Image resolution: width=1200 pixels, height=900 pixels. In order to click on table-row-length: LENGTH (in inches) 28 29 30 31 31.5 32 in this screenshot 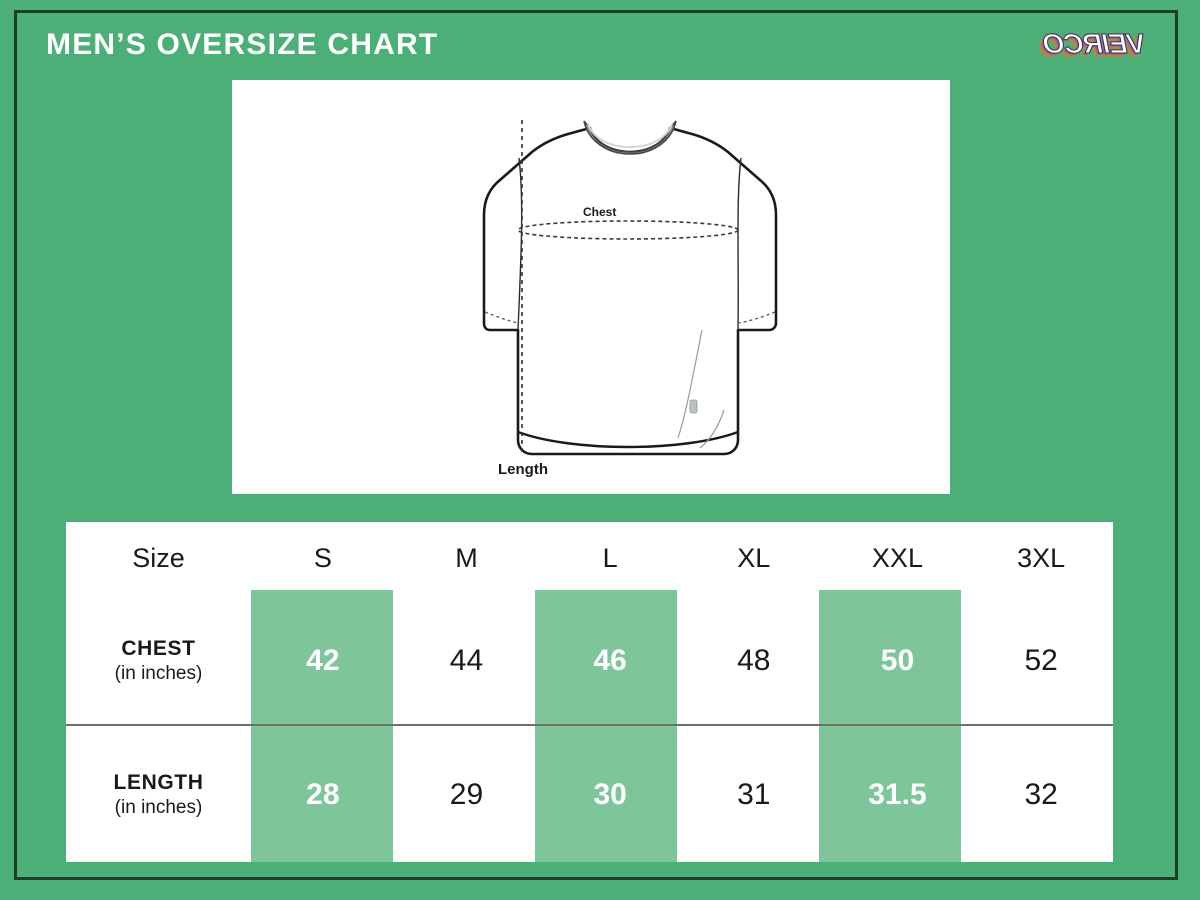, I will do `click(589, 795)`.